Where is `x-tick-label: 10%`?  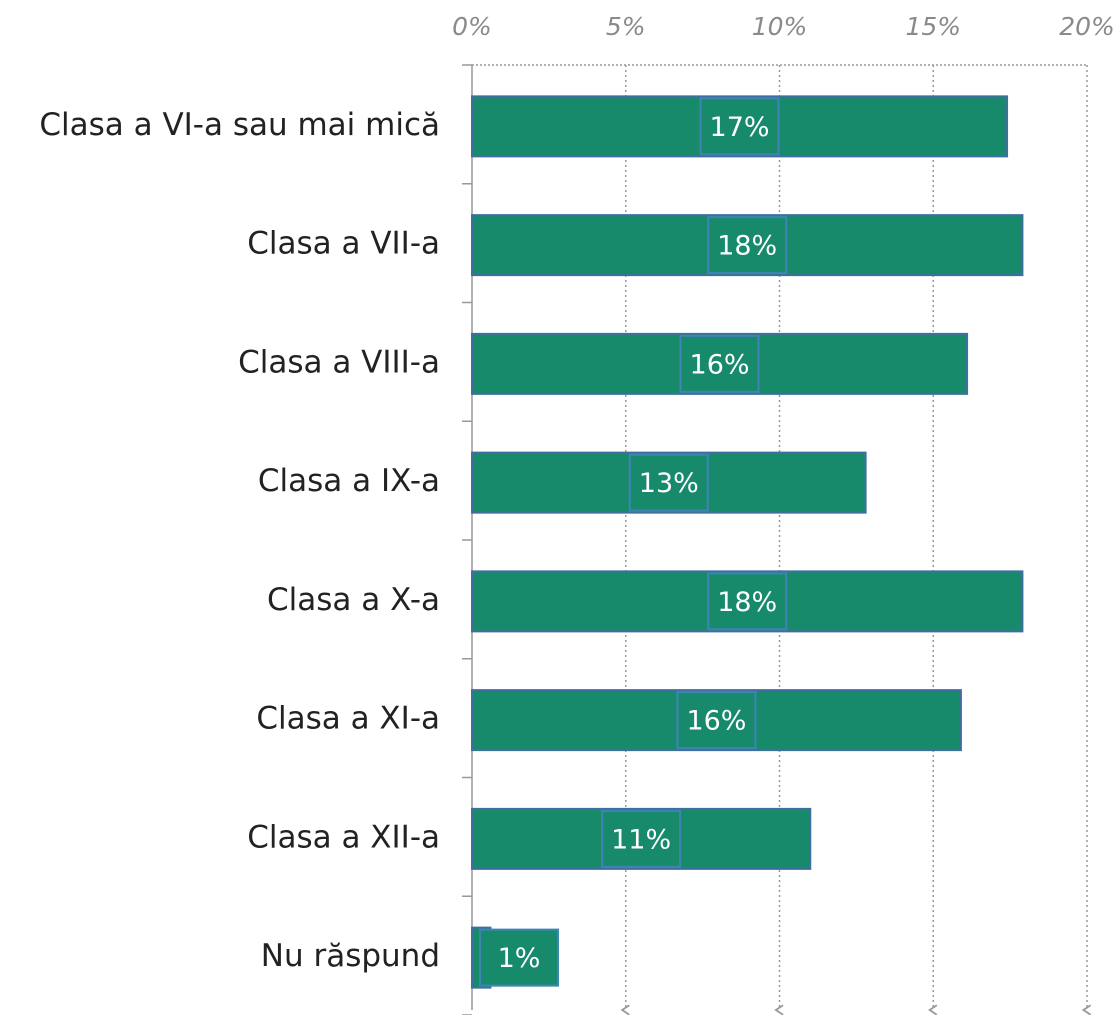 x-tick-label: 10% is located at coordinates (780, 26).